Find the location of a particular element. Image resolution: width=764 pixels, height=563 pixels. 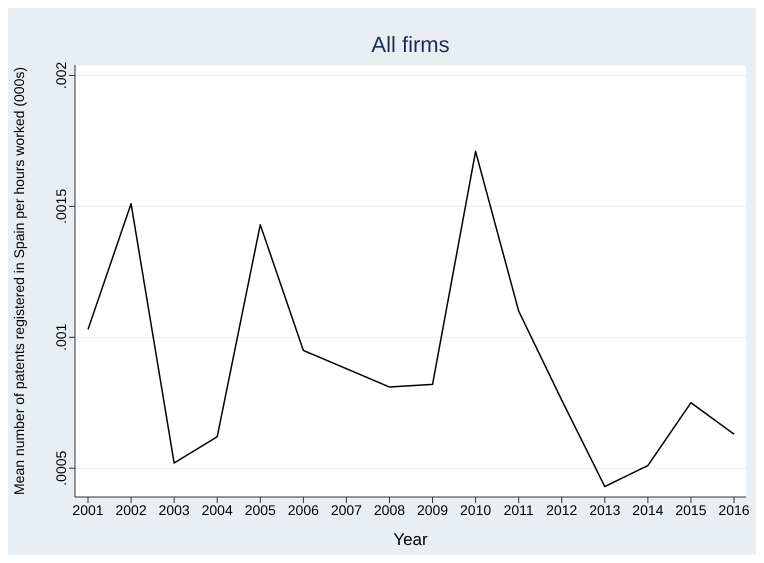

x-tick-label: 2005 is located at coordinates (260, 510).